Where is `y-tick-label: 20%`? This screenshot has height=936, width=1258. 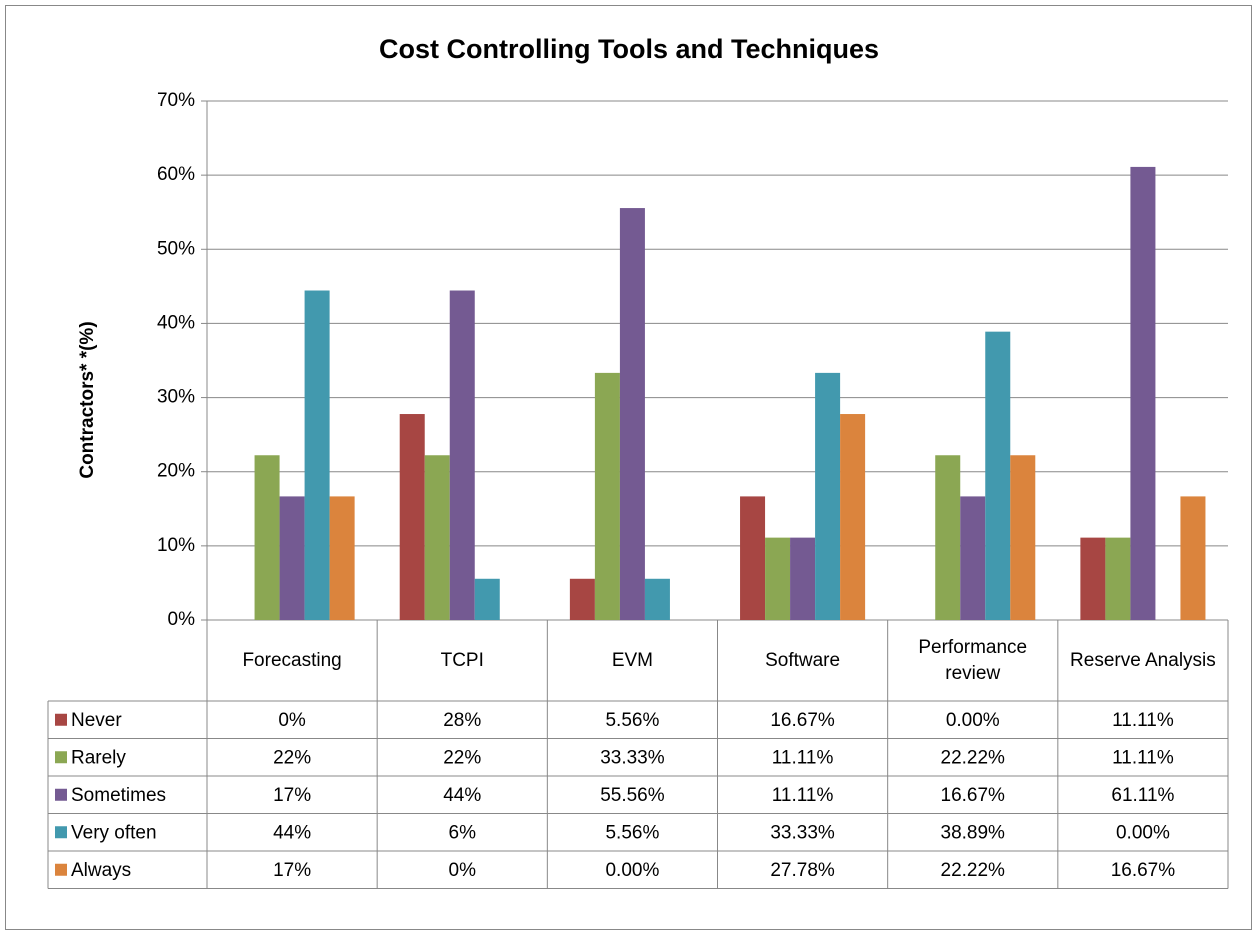
y-tick-label: 20% is located at coordinates (176, 471).